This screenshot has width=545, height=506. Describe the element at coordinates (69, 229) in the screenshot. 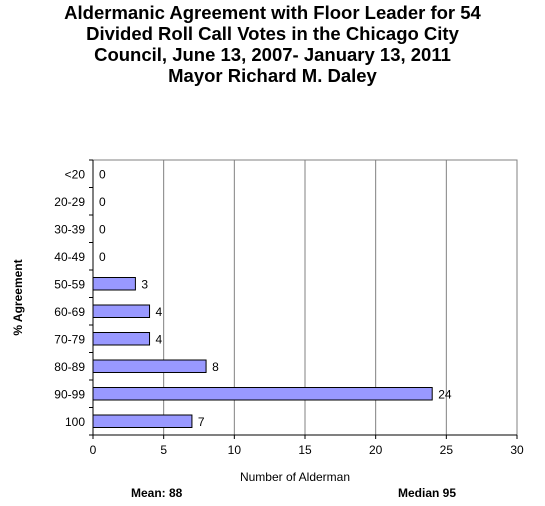

I see `y-category-label-2: 30-39` at that location.